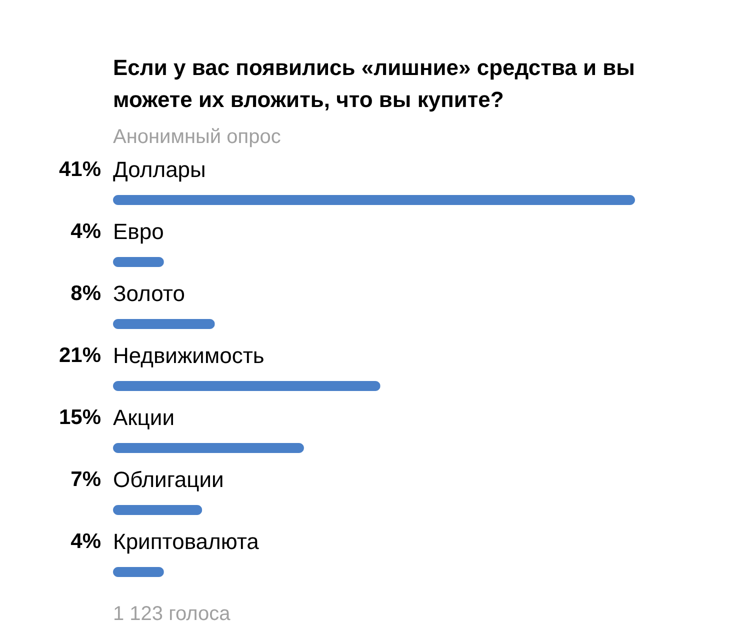  Describe the element at coordinates (374, 84) in the screenshot. I see `chart-title: Если у вас появились «лишние» средства и вы можете их вложить, что вы купите?` at that location.